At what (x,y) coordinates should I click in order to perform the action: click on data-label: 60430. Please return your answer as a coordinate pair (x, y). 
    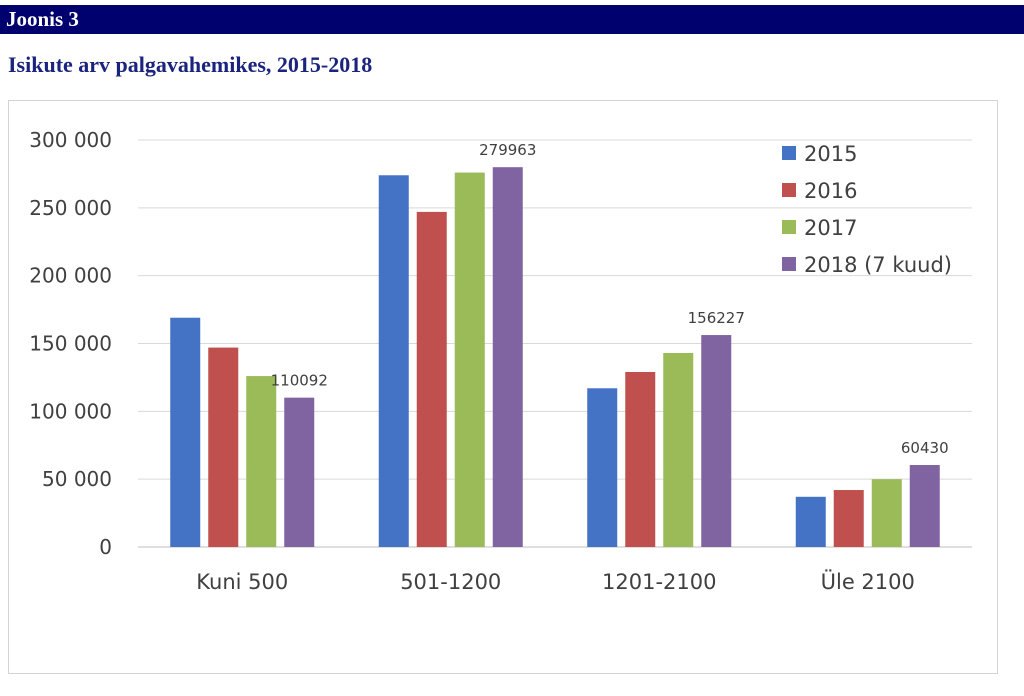
    Looking at the image, I should click on (925, 448).